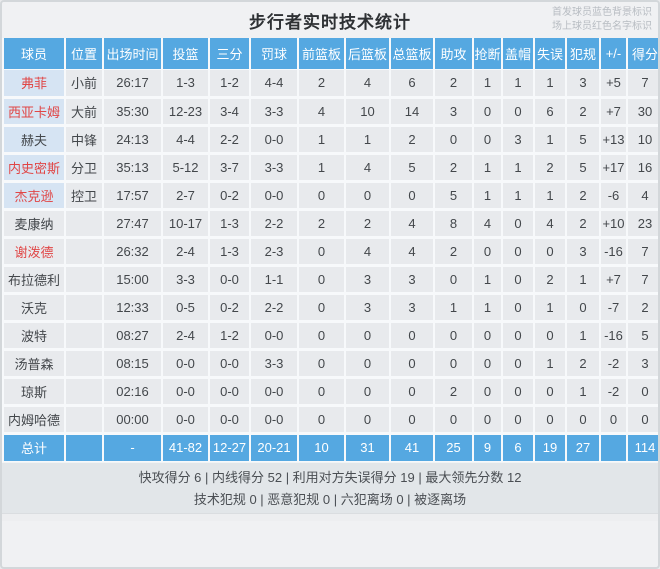  What do you see at coordinates (330, 84) in the screenshot?
I see `player-row: 弗菲 小前 26:17 1-3 1-2 4-4 2 4 6 2 1 1 1 3 +5 7` at bounding box center [330, 84].